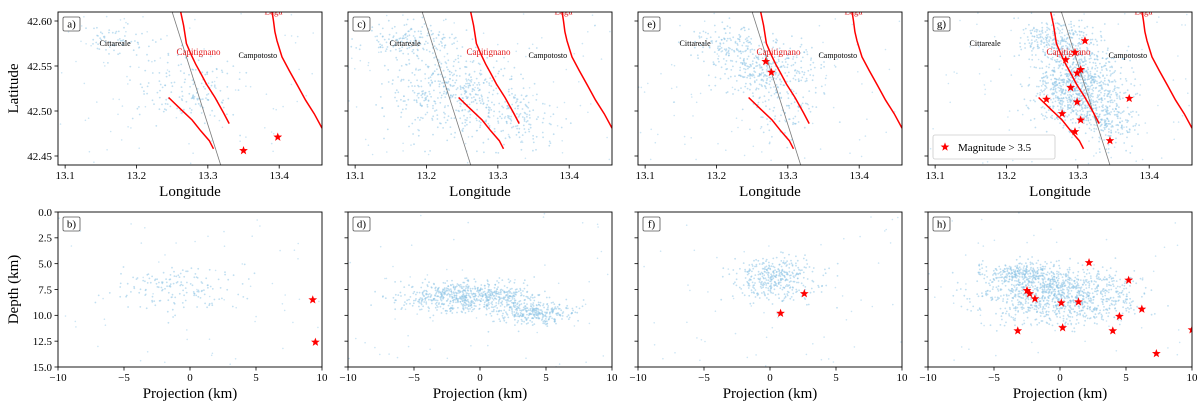  Describe the element at coordinates (72, 225) in the screenshot. I see `panel-label: b)` at that location.